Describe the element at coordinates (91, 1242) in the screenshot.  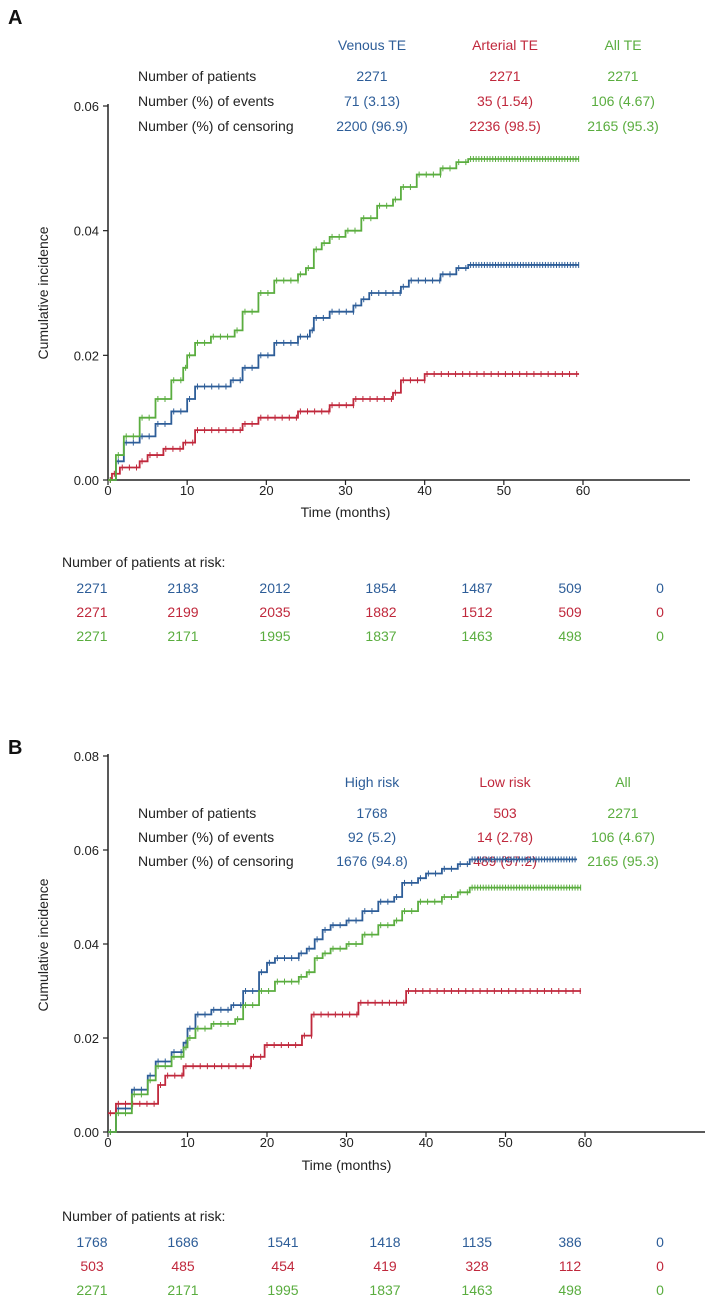
I see `at-risk-value: 1768` at that location.